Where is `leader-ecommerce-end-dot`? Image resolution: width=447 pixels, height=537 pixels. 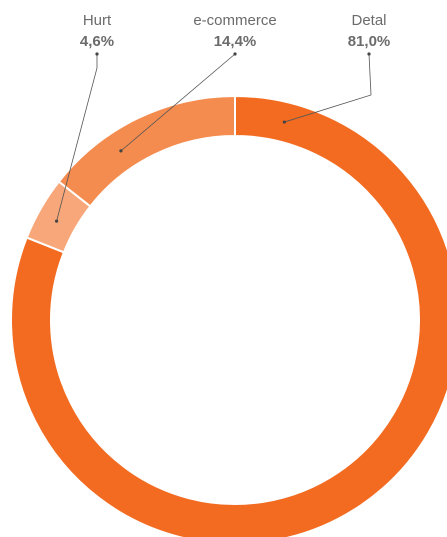
leader-ecommerce-end-dot is located at coordinates (121, 151).